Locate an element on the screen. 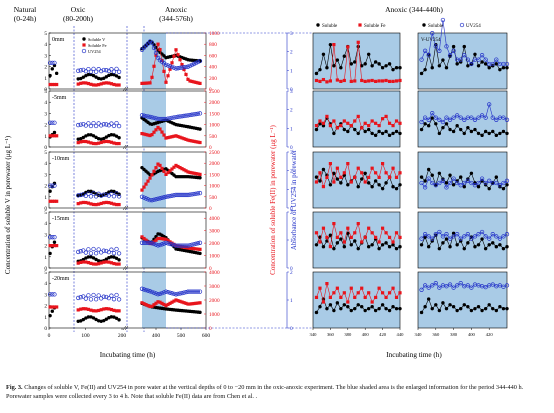 The image size is (554, 413). uv-tick-label-row-4: 1 is located at coordinates (291, 301).